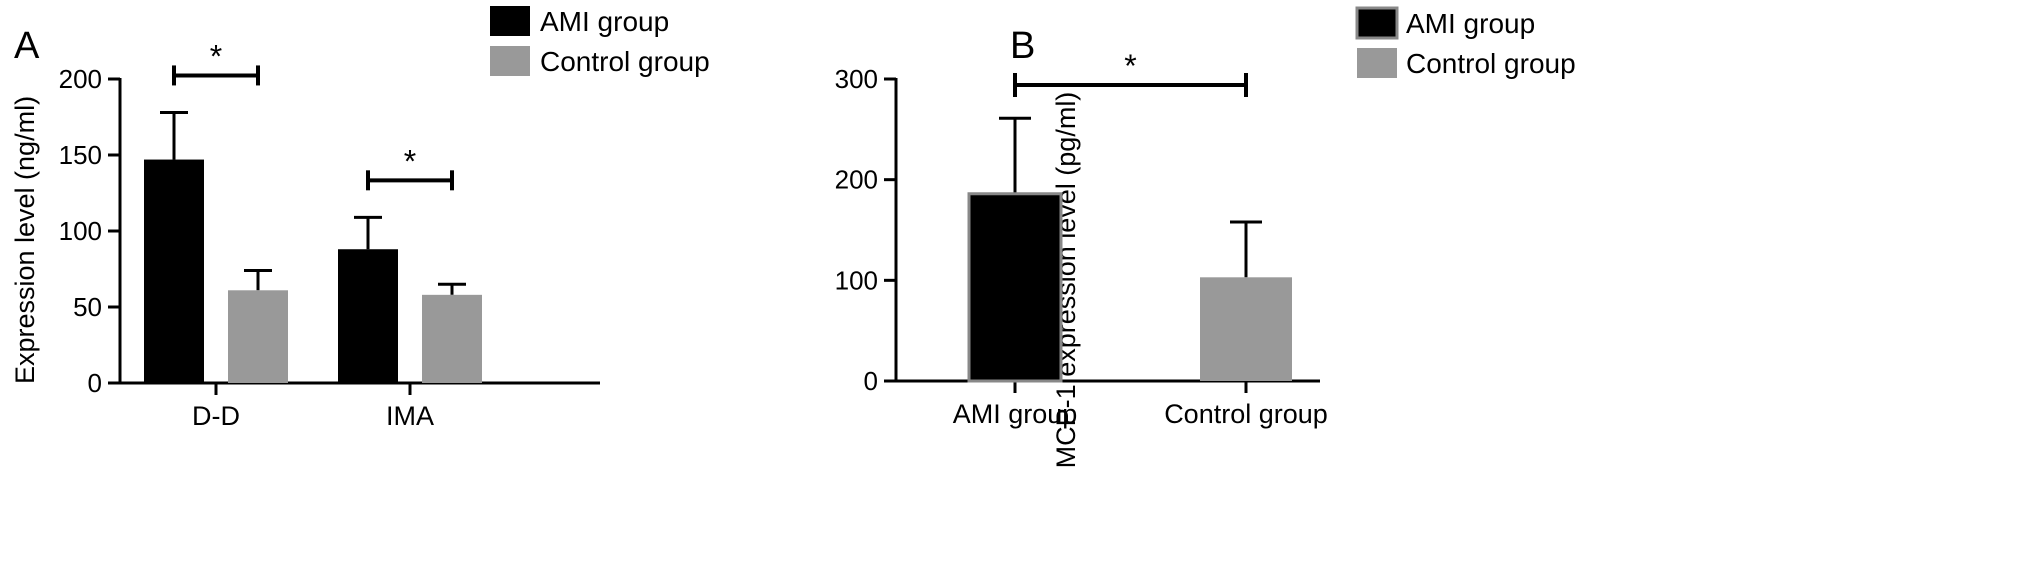 The width and height of the screenshot is (2032, 565). What do you see at coordinates (80, 231) in the screenshot?
I see `panel-a-y-tick-label: 100` at bounding box center [80, 231].